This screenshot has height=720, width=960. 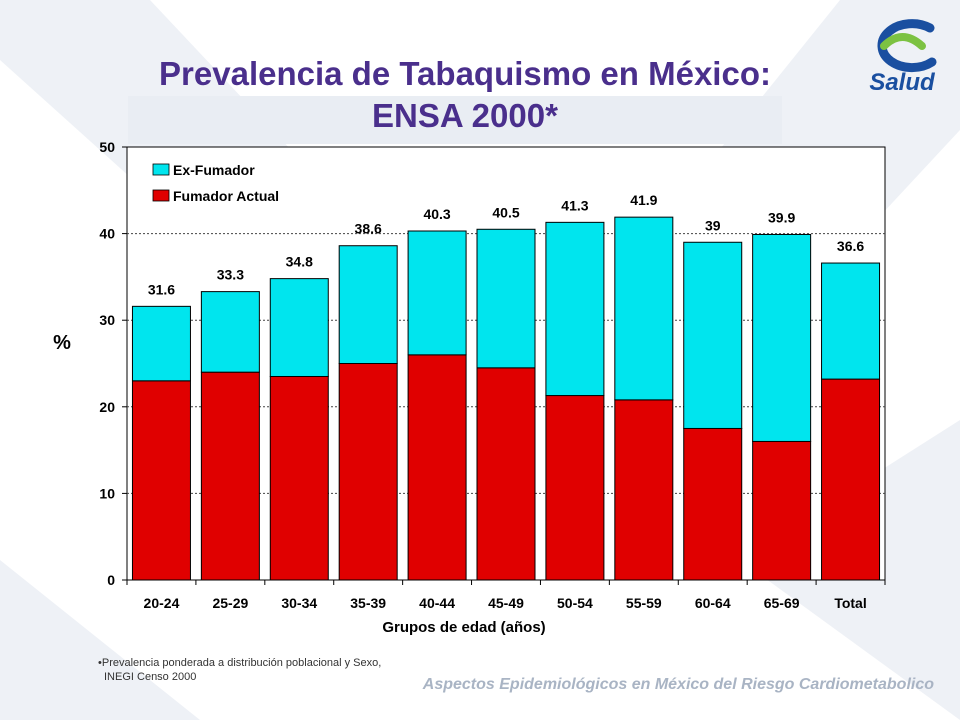 What do you see at coordinates (214, 170) in the screenshot?
I see `legend-label: Ex-Fumador` at bounding box center [214, 170].